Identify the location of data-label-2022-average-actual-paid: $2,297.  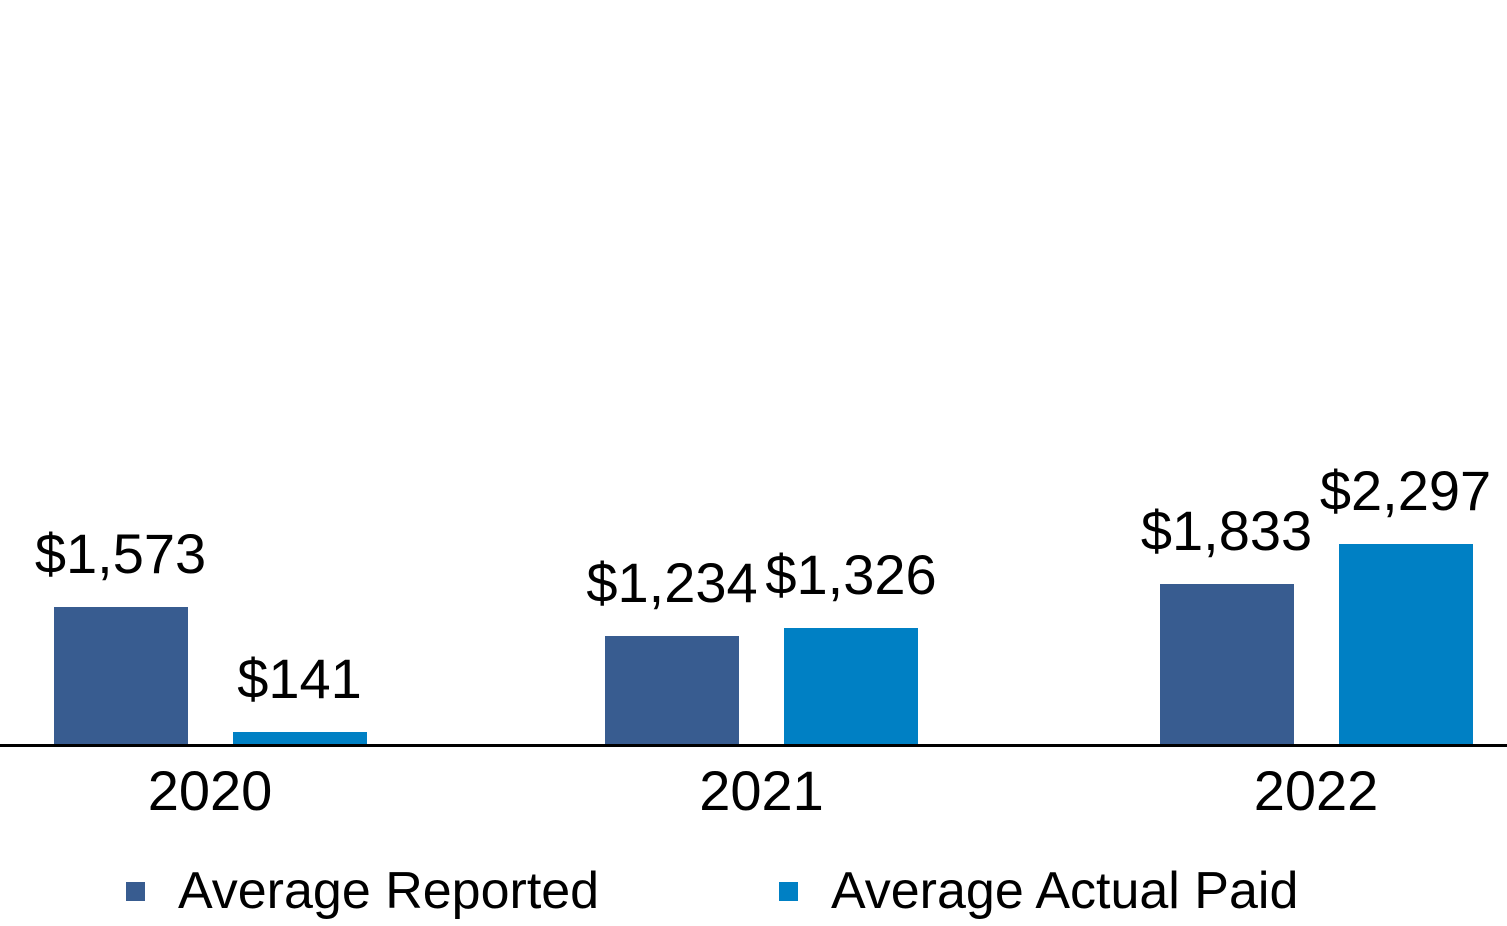
(1405, 490).